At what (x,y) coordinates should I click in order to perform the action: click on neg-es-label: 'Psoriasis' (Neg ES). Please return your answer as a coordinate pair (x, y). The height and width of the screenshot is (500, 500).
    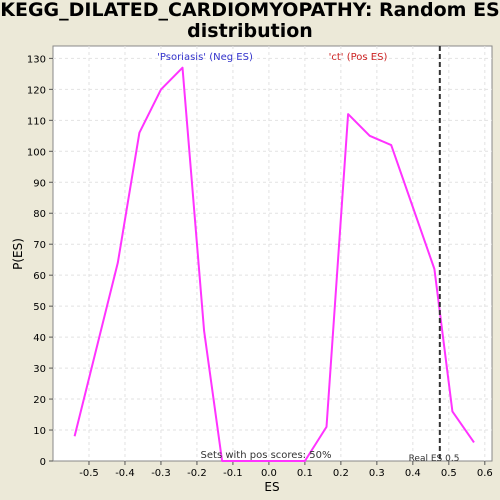
    Looking at the image, I should click on (205, 57).